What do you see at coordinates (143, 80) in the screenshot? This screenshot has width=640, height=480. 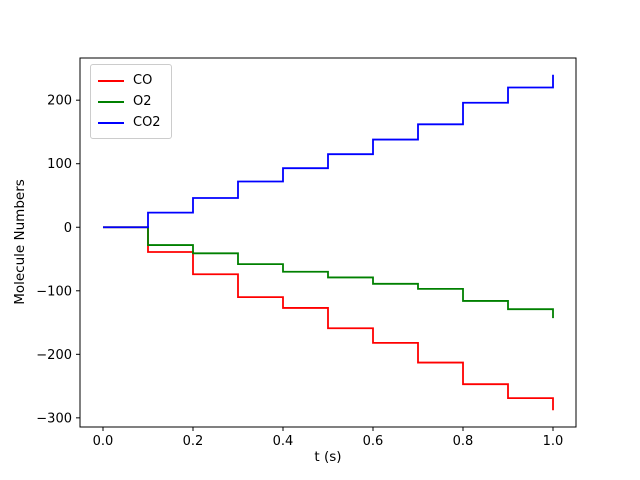 I see `legend-label-co: CO` at bounding box center [143, 80].